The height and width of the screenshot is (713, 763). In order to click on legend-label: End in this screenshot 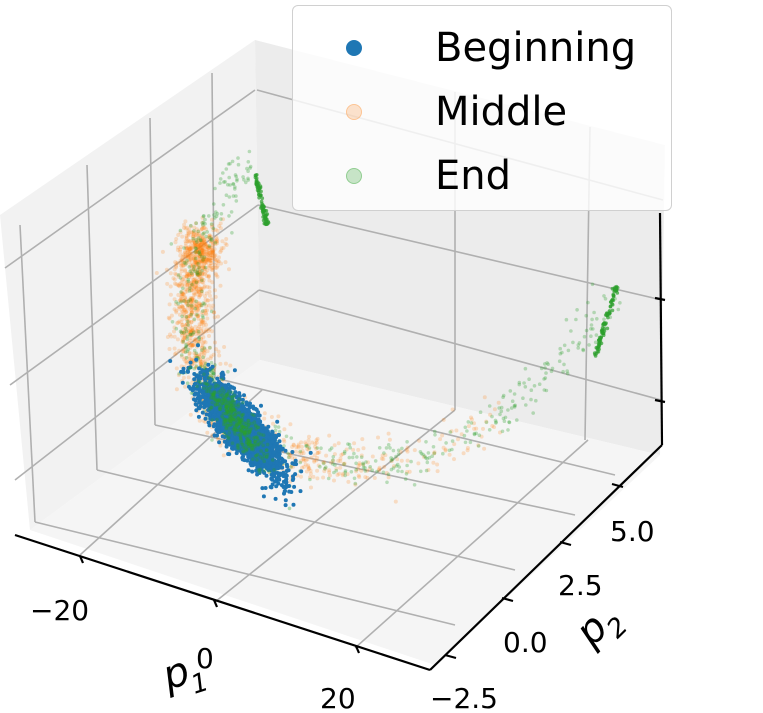, I will do `click(473, 176)`.